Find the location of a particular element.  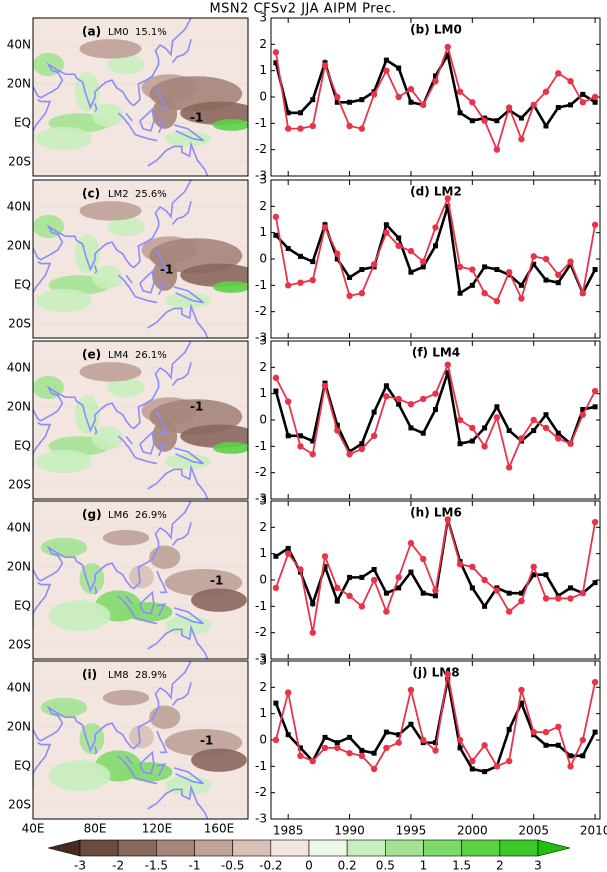

colorbar-label: 1.5 is located at coordinates (461, 865).